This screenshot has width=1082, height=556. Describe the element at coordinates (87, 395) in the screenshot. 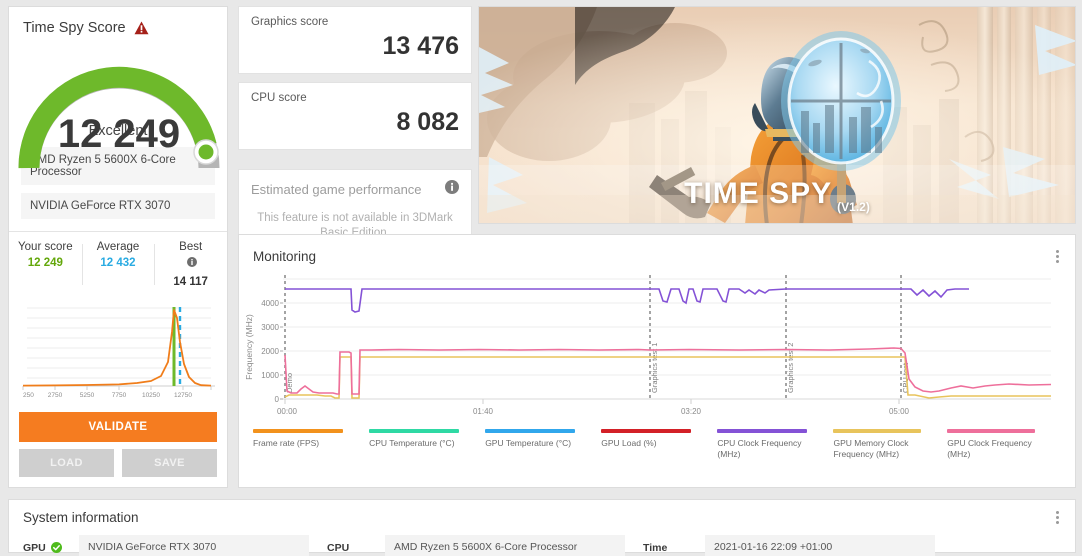

I see `svg-text: 5250` at that location.